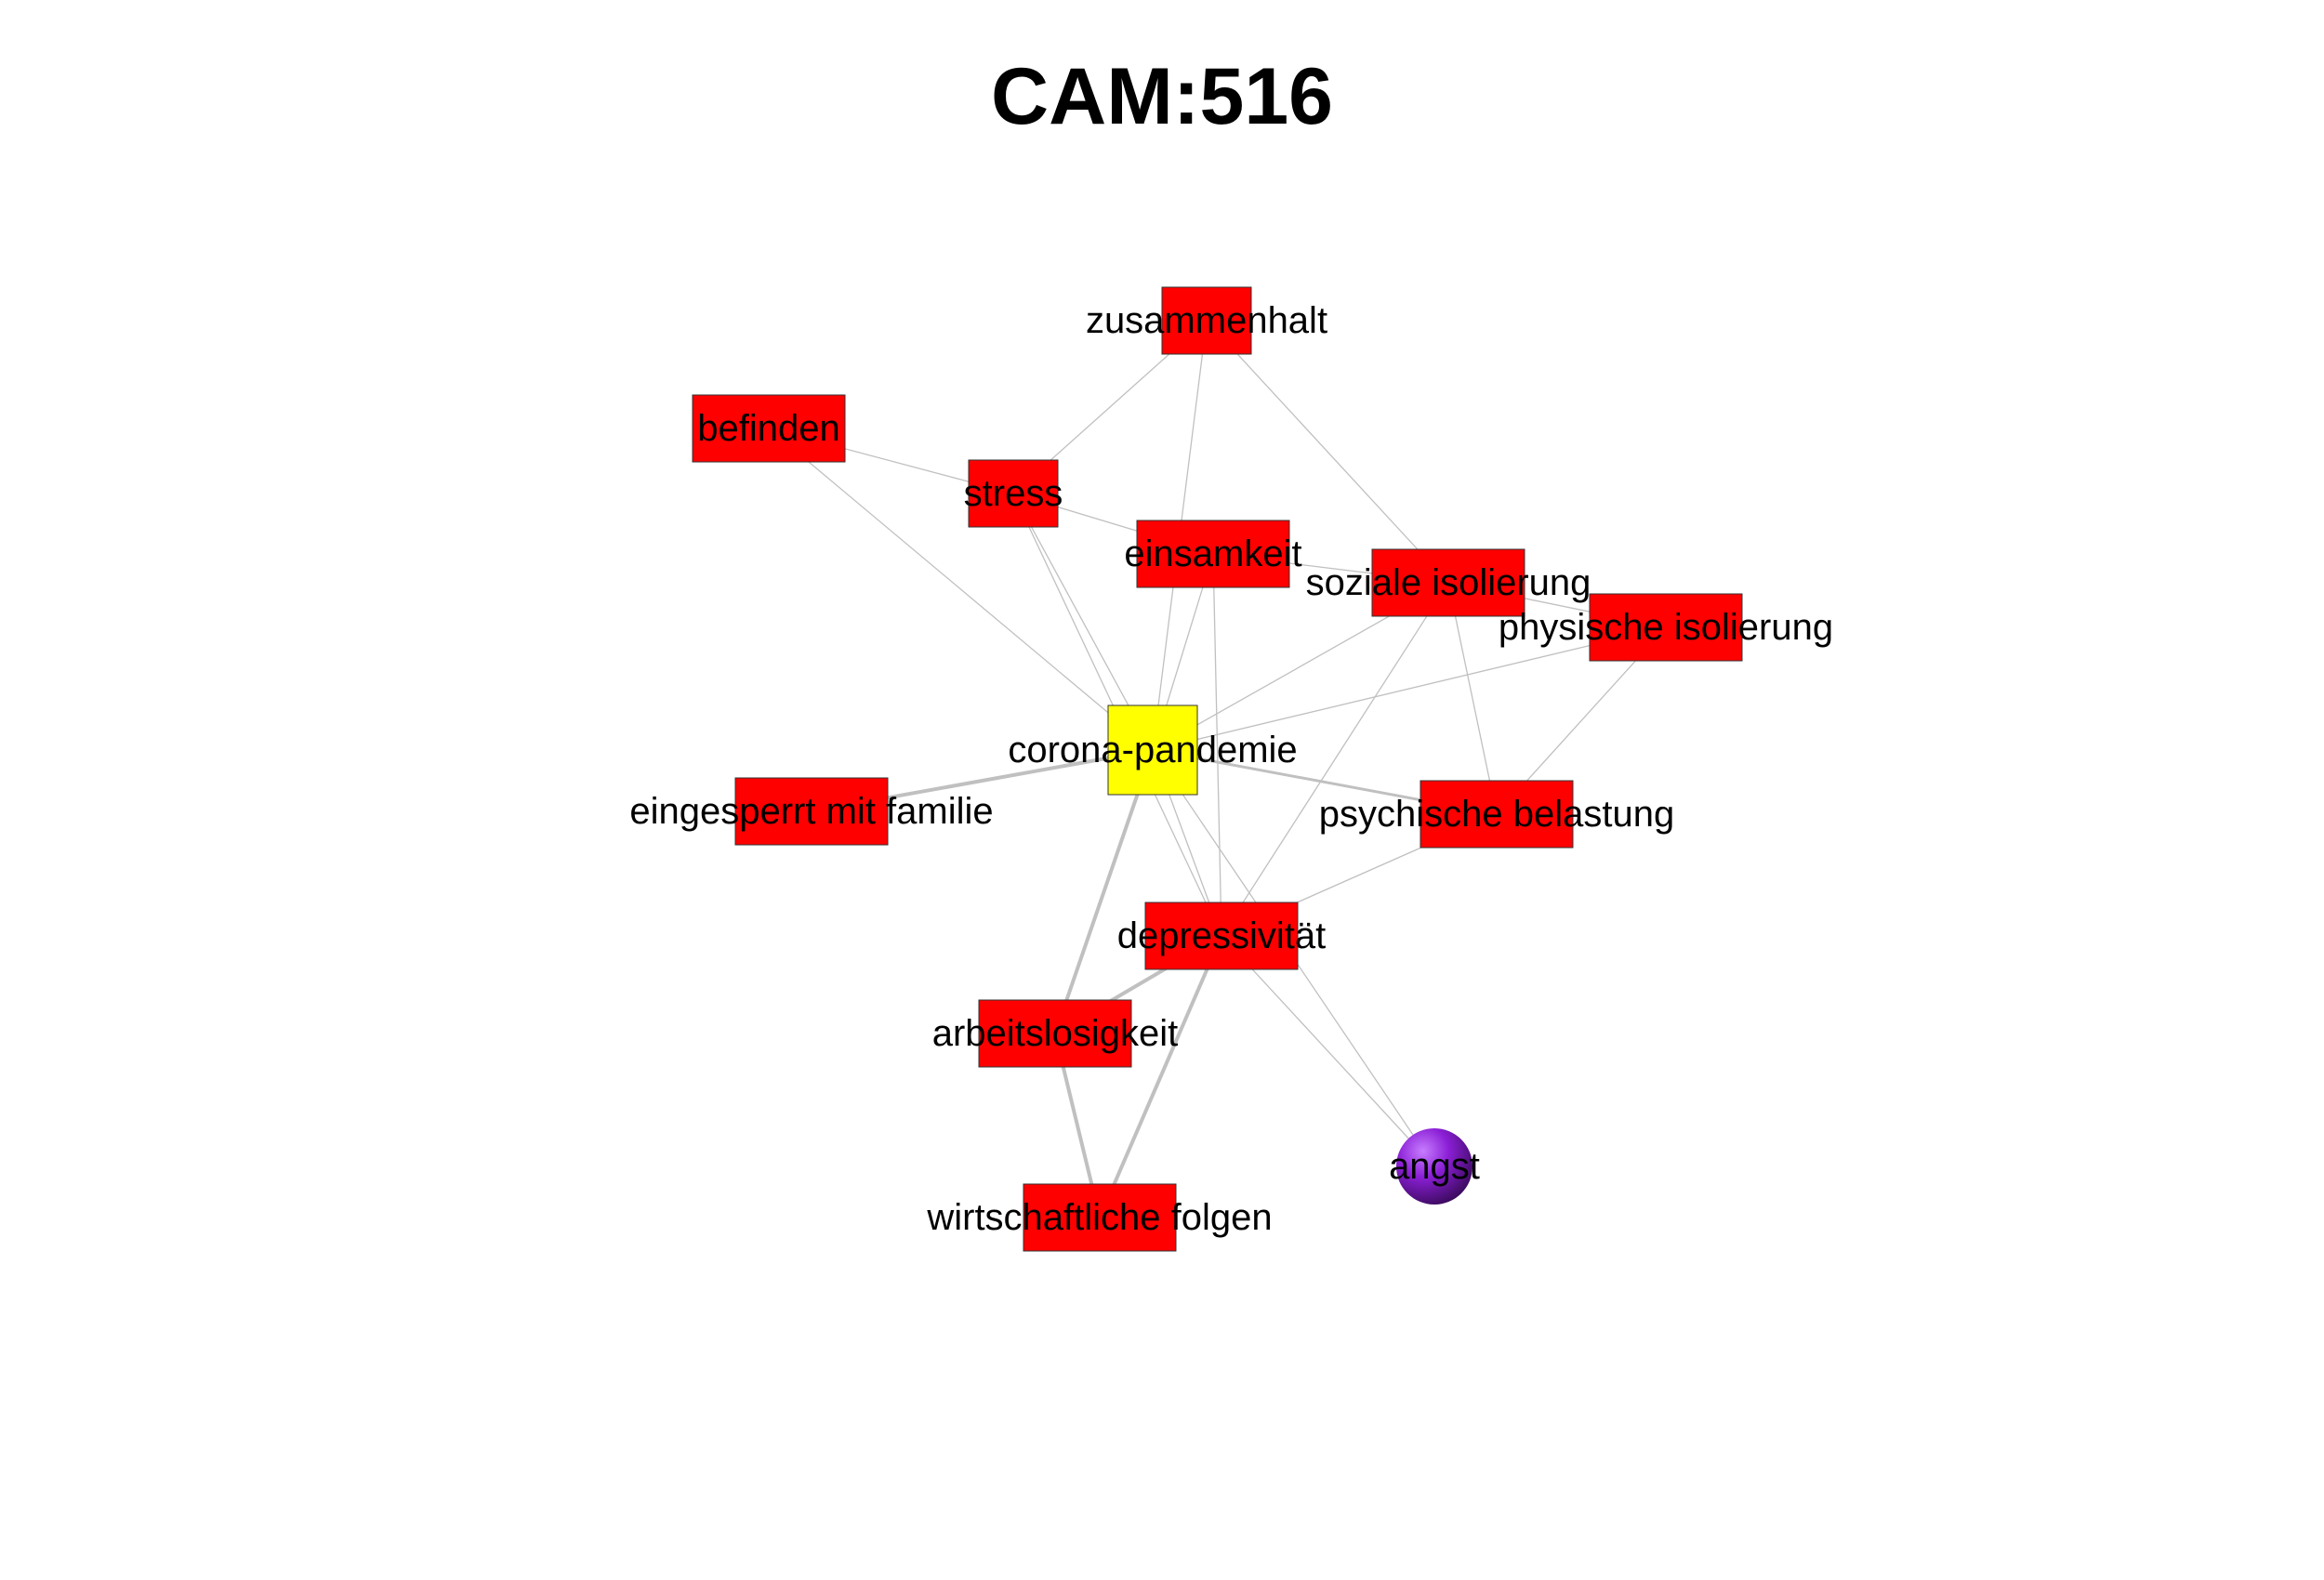 The width and height of the screenshot is (2324, 1580). I want to click on node-label: angst, so click(1434, 1166).